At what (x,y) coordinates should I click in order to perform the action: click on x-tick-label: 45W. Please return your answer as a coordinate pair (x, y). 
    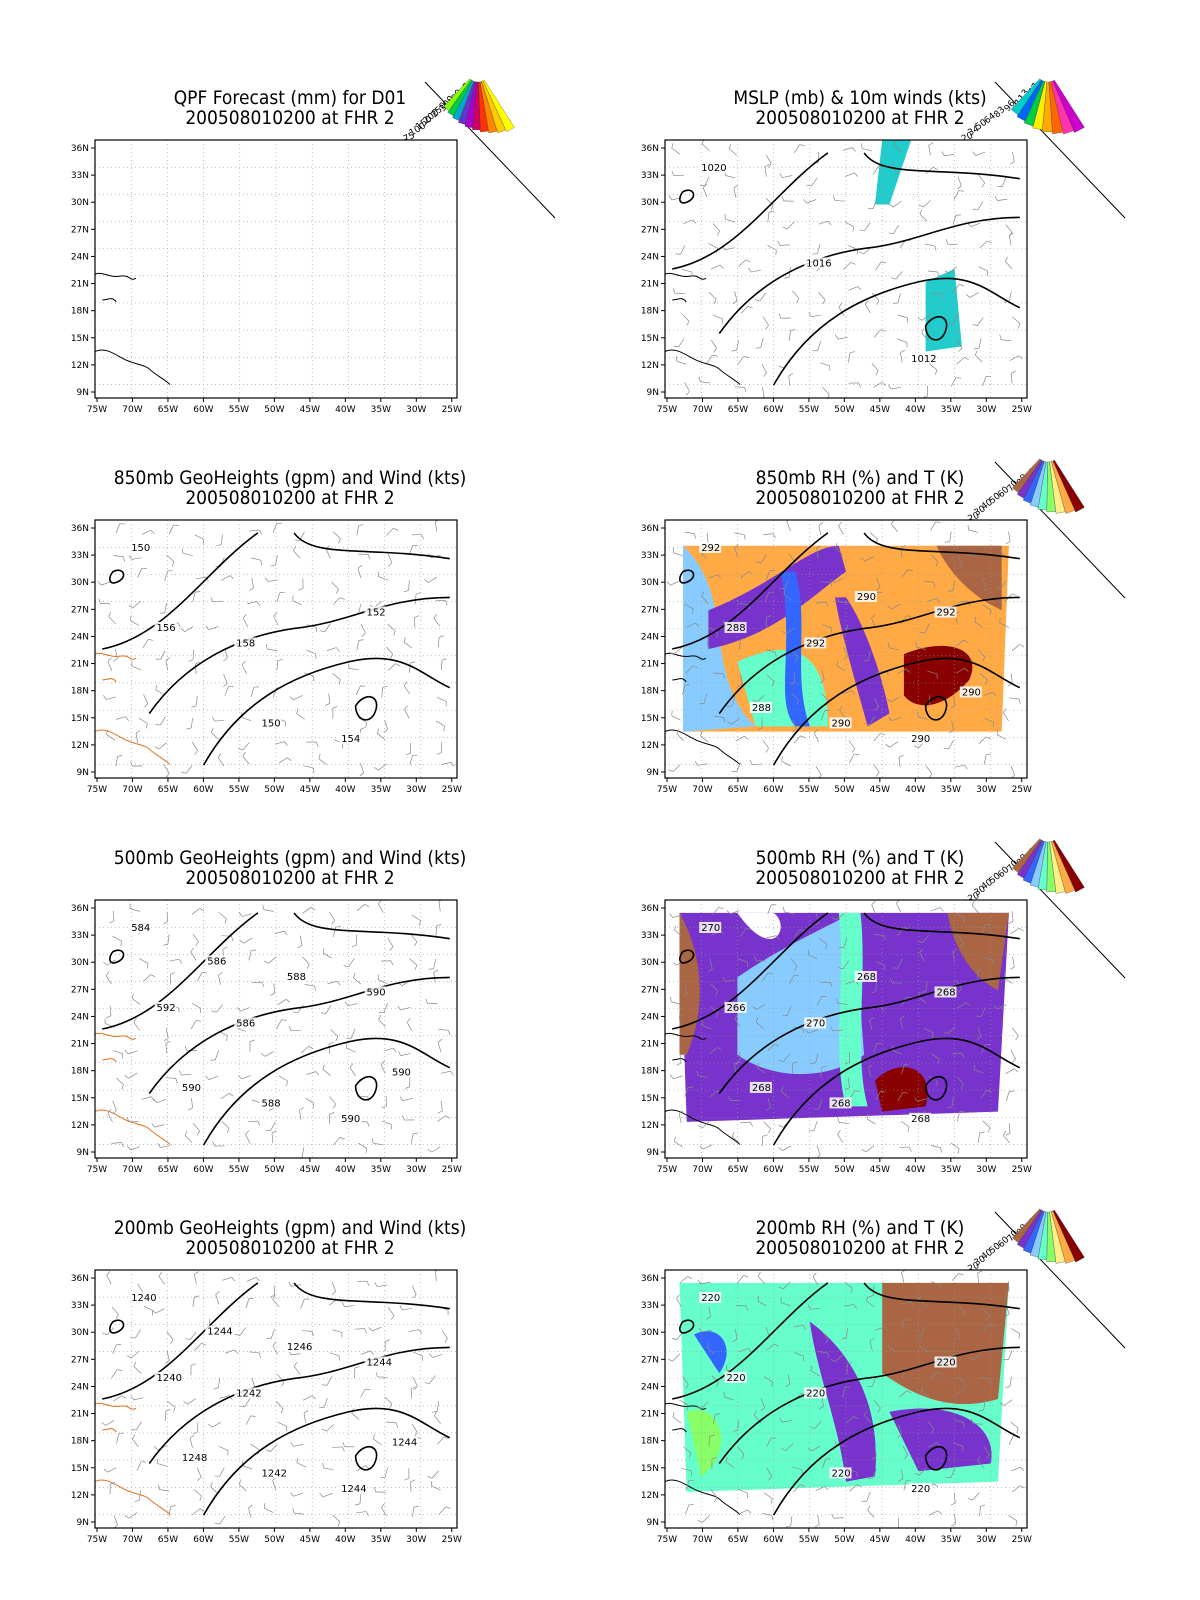
    Looking at the image, I should click on (880, 790).